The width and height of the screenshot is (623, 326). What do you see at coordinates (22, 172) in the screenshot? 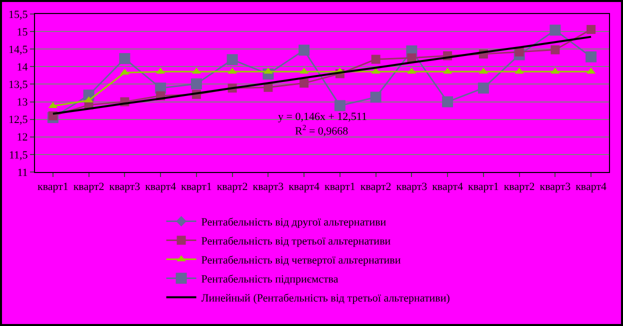
I see `y-tick-label: 11` at bounding box center [22, 172].